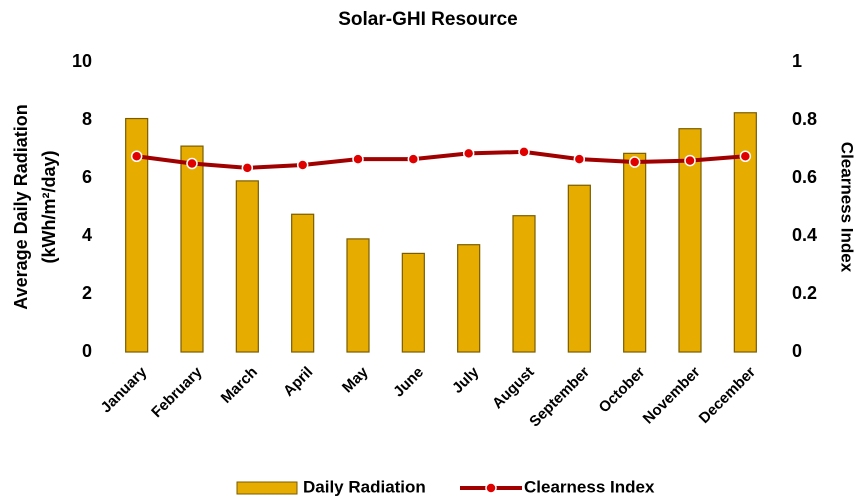  Describe the element at coordinates (239, 385) in the screenshot. I see `x-tick-label: March` at that location.